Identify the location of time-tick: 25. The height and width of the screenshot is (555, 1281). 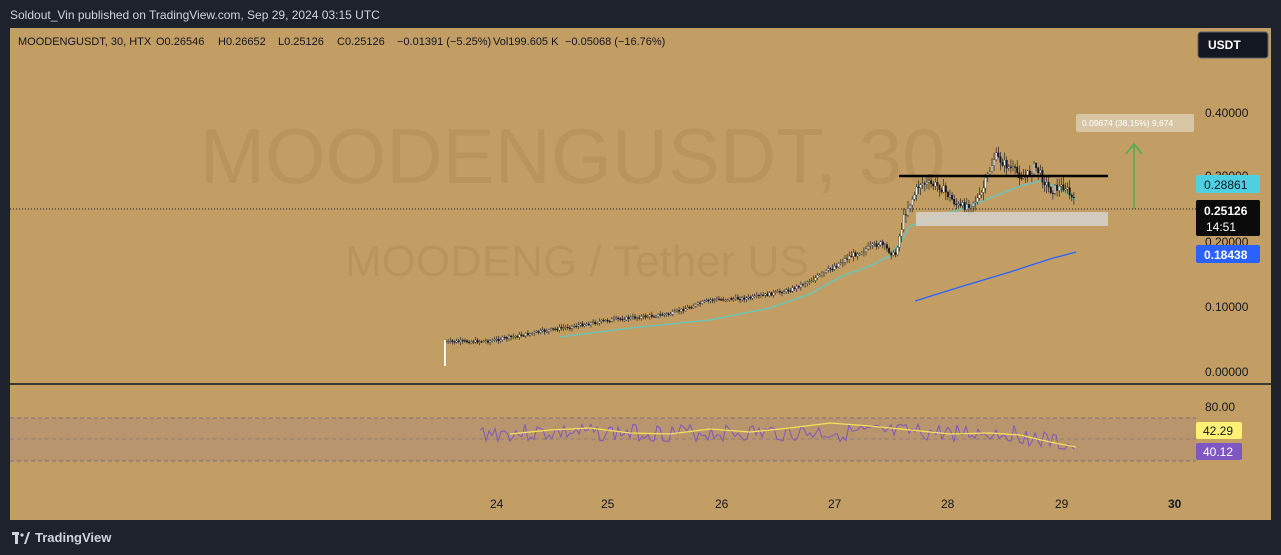
(608, 504).